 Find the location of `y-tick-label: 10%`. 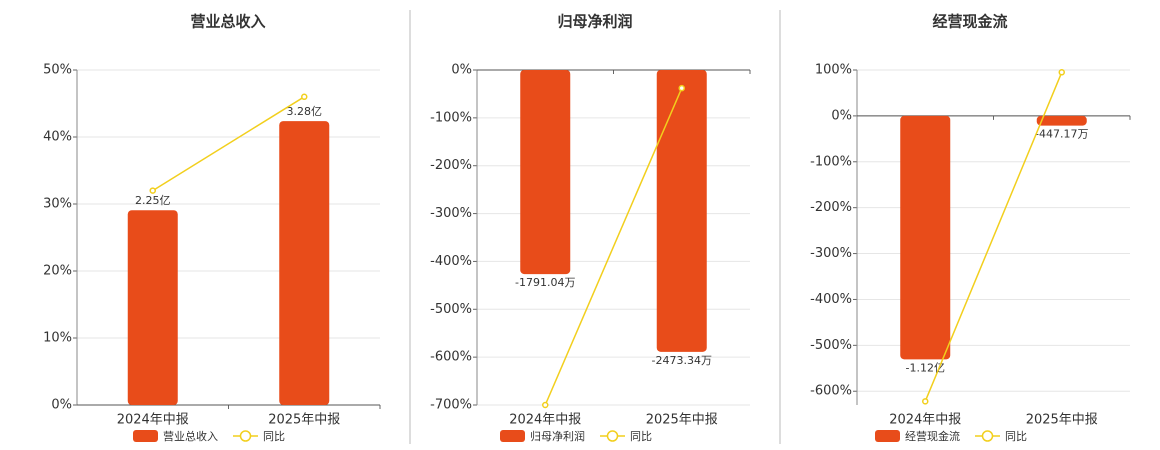

y-tick-label: 10% is located at coordinates (57, 338).